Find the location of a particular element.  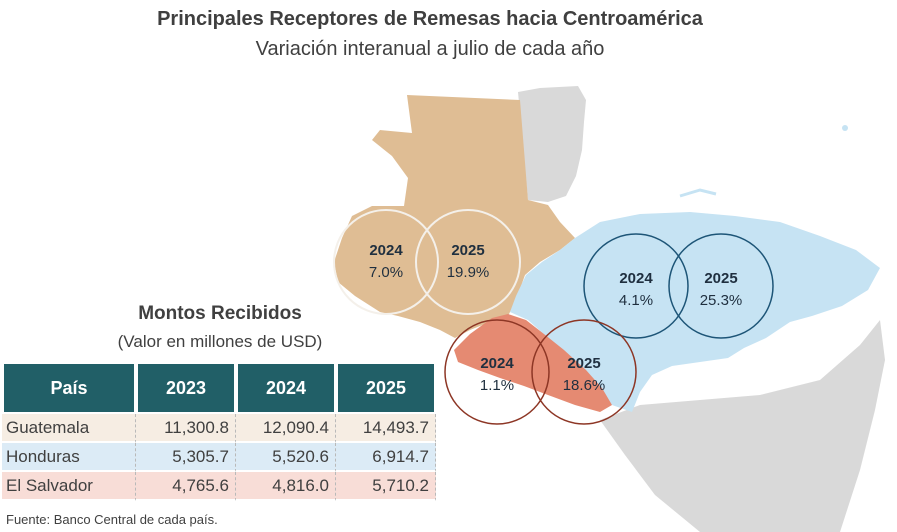

bubble-honduras-2025: 2025 25.3% is located at coordinates (721, 286).